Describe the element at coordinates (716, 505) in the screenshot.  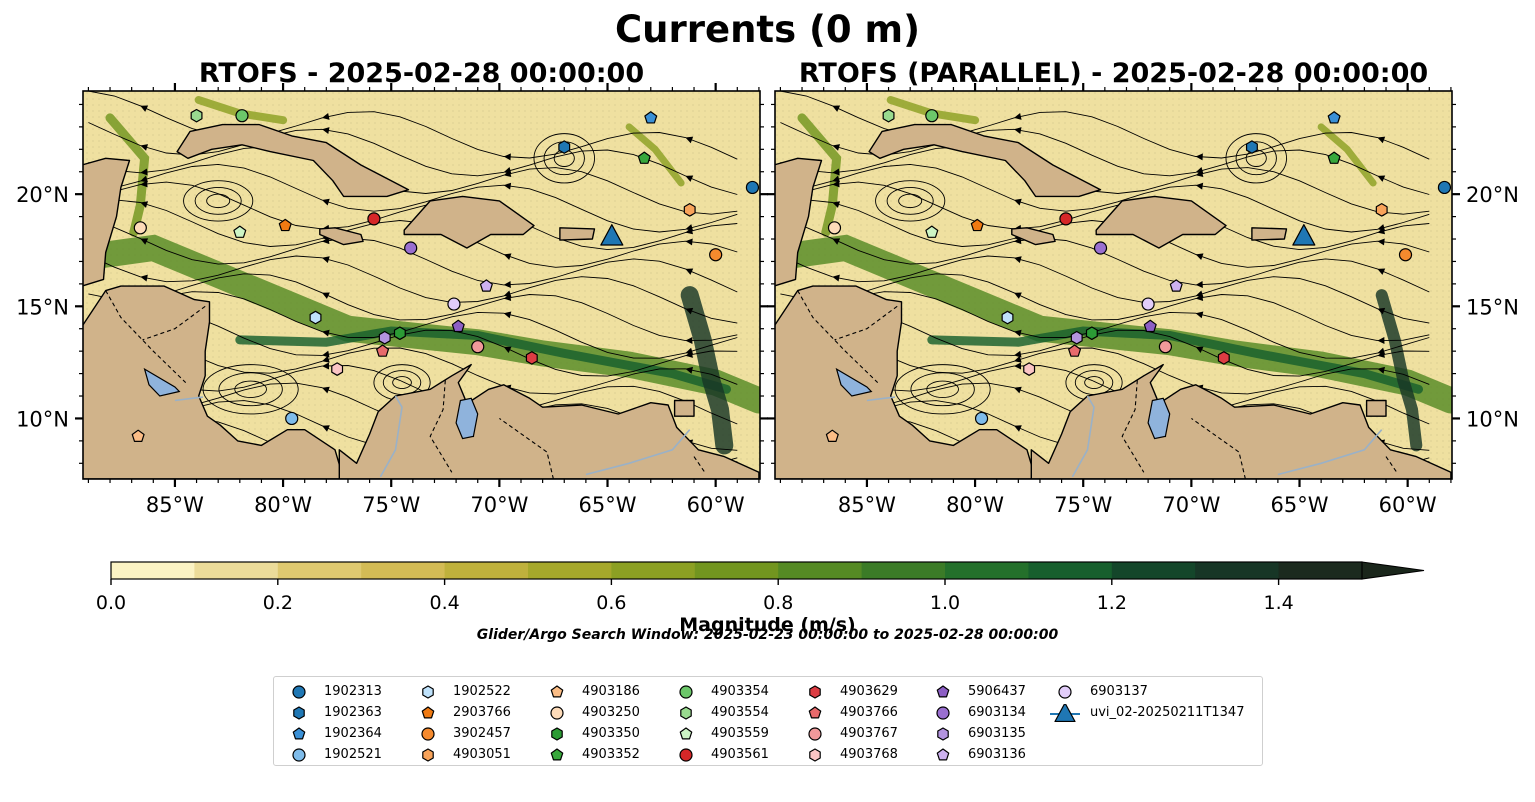
I see `lon-tick-label: 60°W` at that location.